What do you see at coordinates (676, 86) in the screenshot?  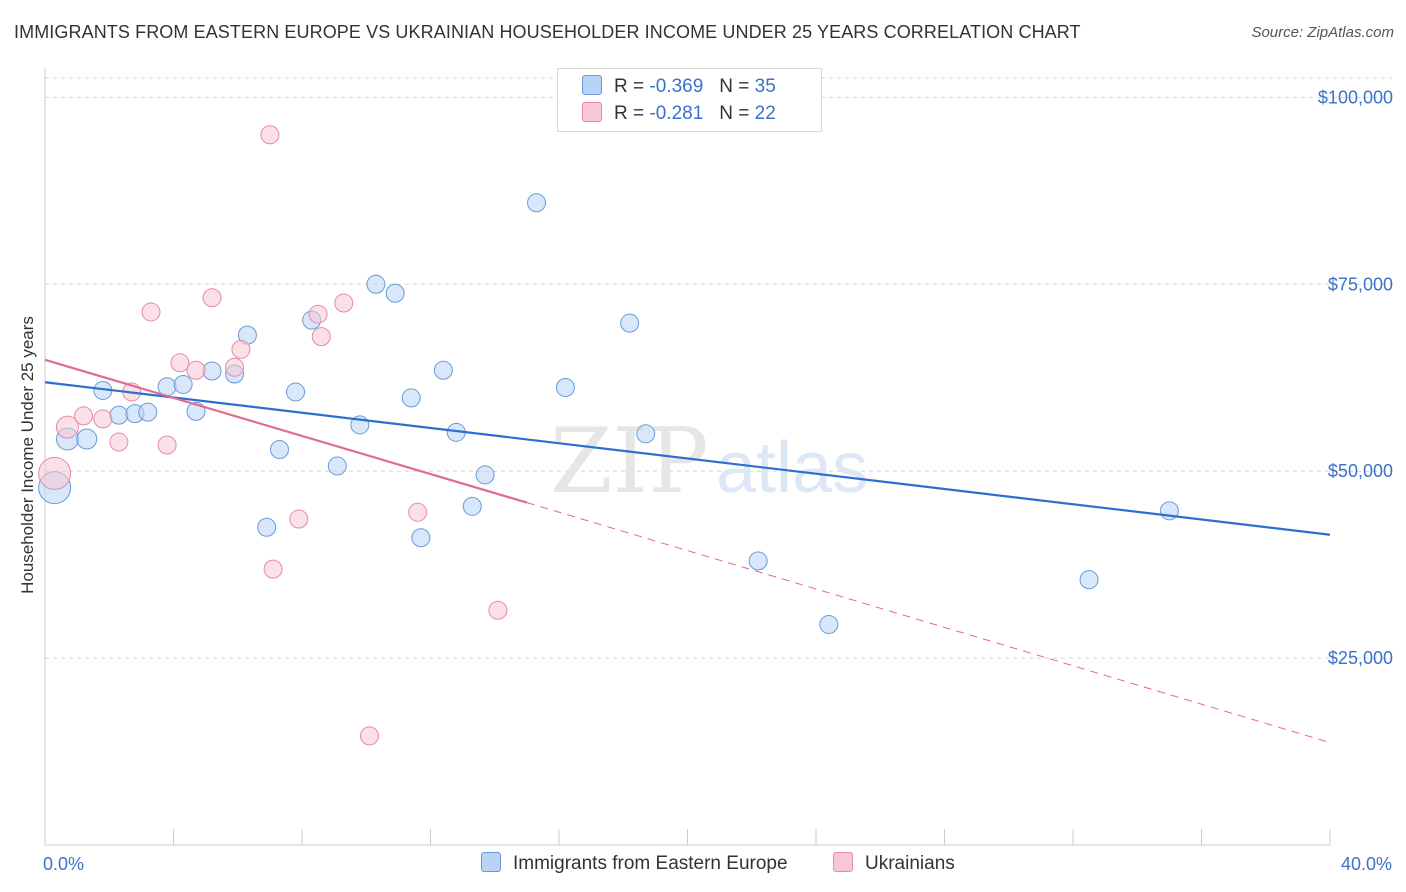 I see `r-value: -0.369` at bounding box center [676, 86].